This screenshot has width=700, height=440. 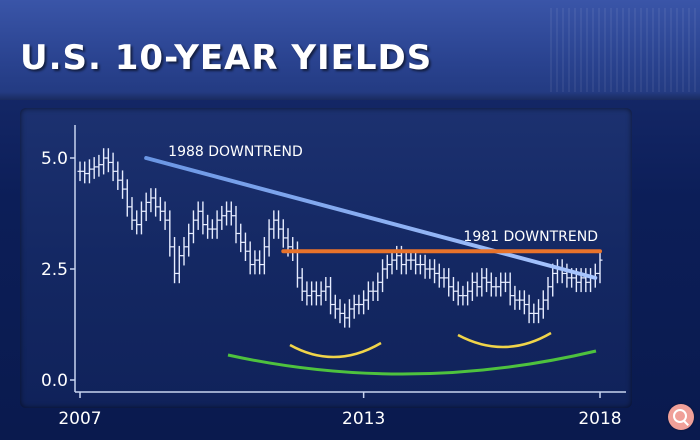 What do you see at coordinates (504, 340) in the screenshot?
I see `arc-right-small` at bounding box center [504, 340].